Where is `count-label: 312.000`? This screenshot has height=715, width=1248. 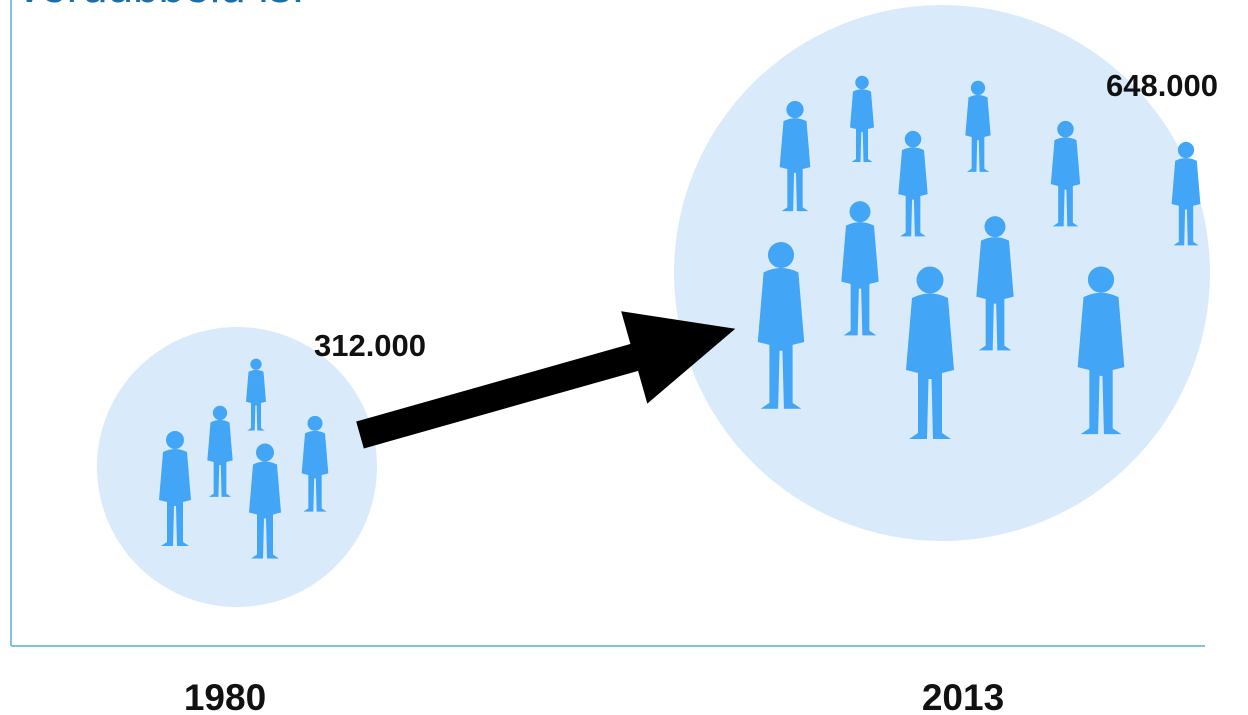 count-label: 312.000 is located at coordinates (370, 345).